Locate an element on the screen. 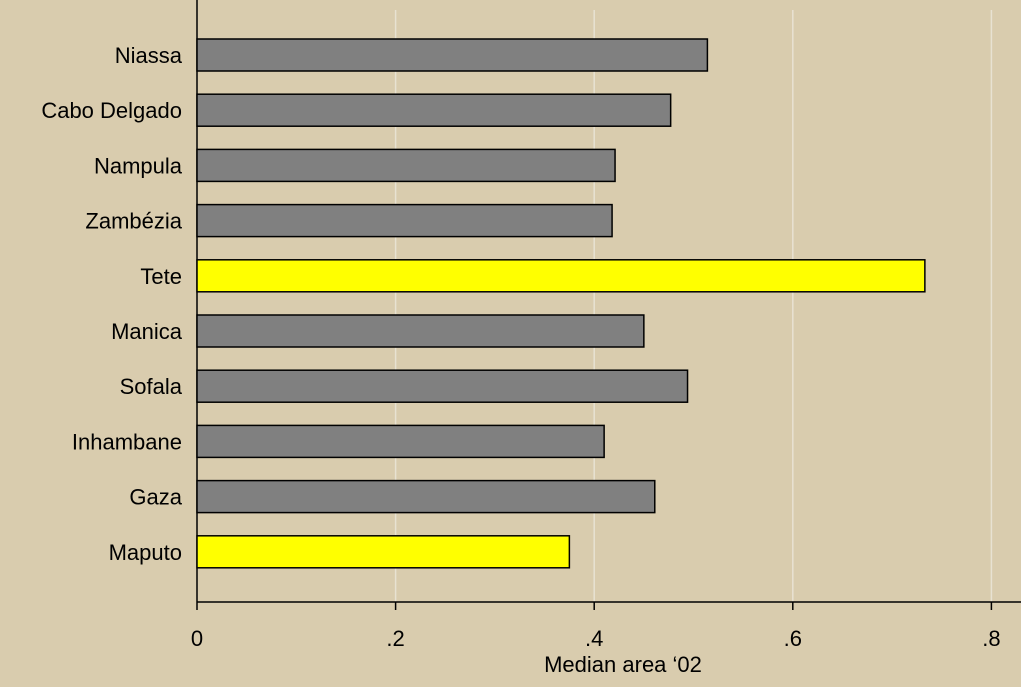  category-label-tete: Tete is located at coordinates (161, 276).